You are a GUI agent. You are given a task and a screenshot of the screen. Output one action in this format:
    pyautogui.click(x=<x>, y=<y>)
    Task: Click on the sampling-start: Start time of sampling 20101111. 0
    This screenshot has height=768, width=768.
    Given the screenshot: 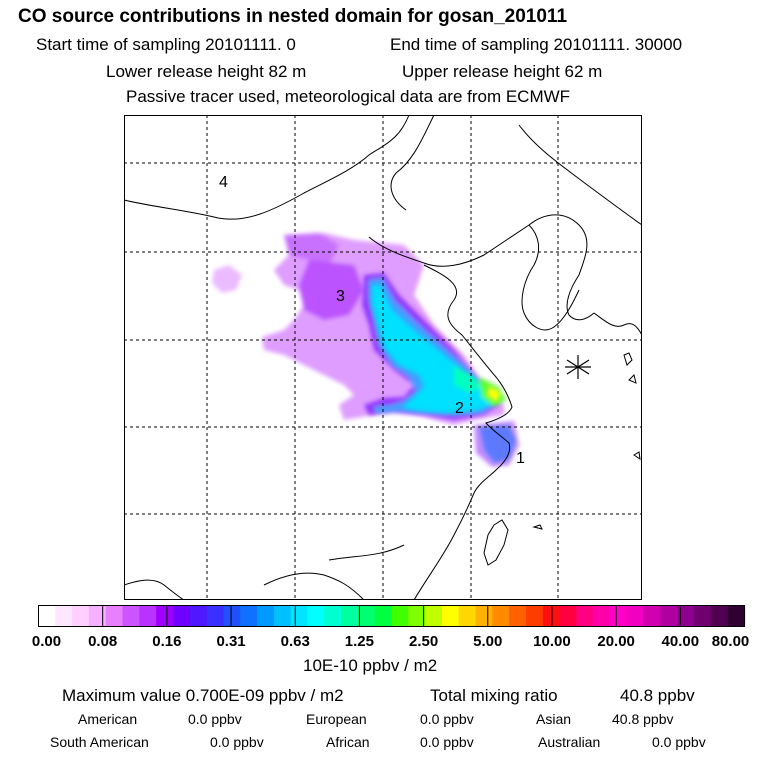 What is the action you would take?
    pyautogui.click(x=166, y=44)
    